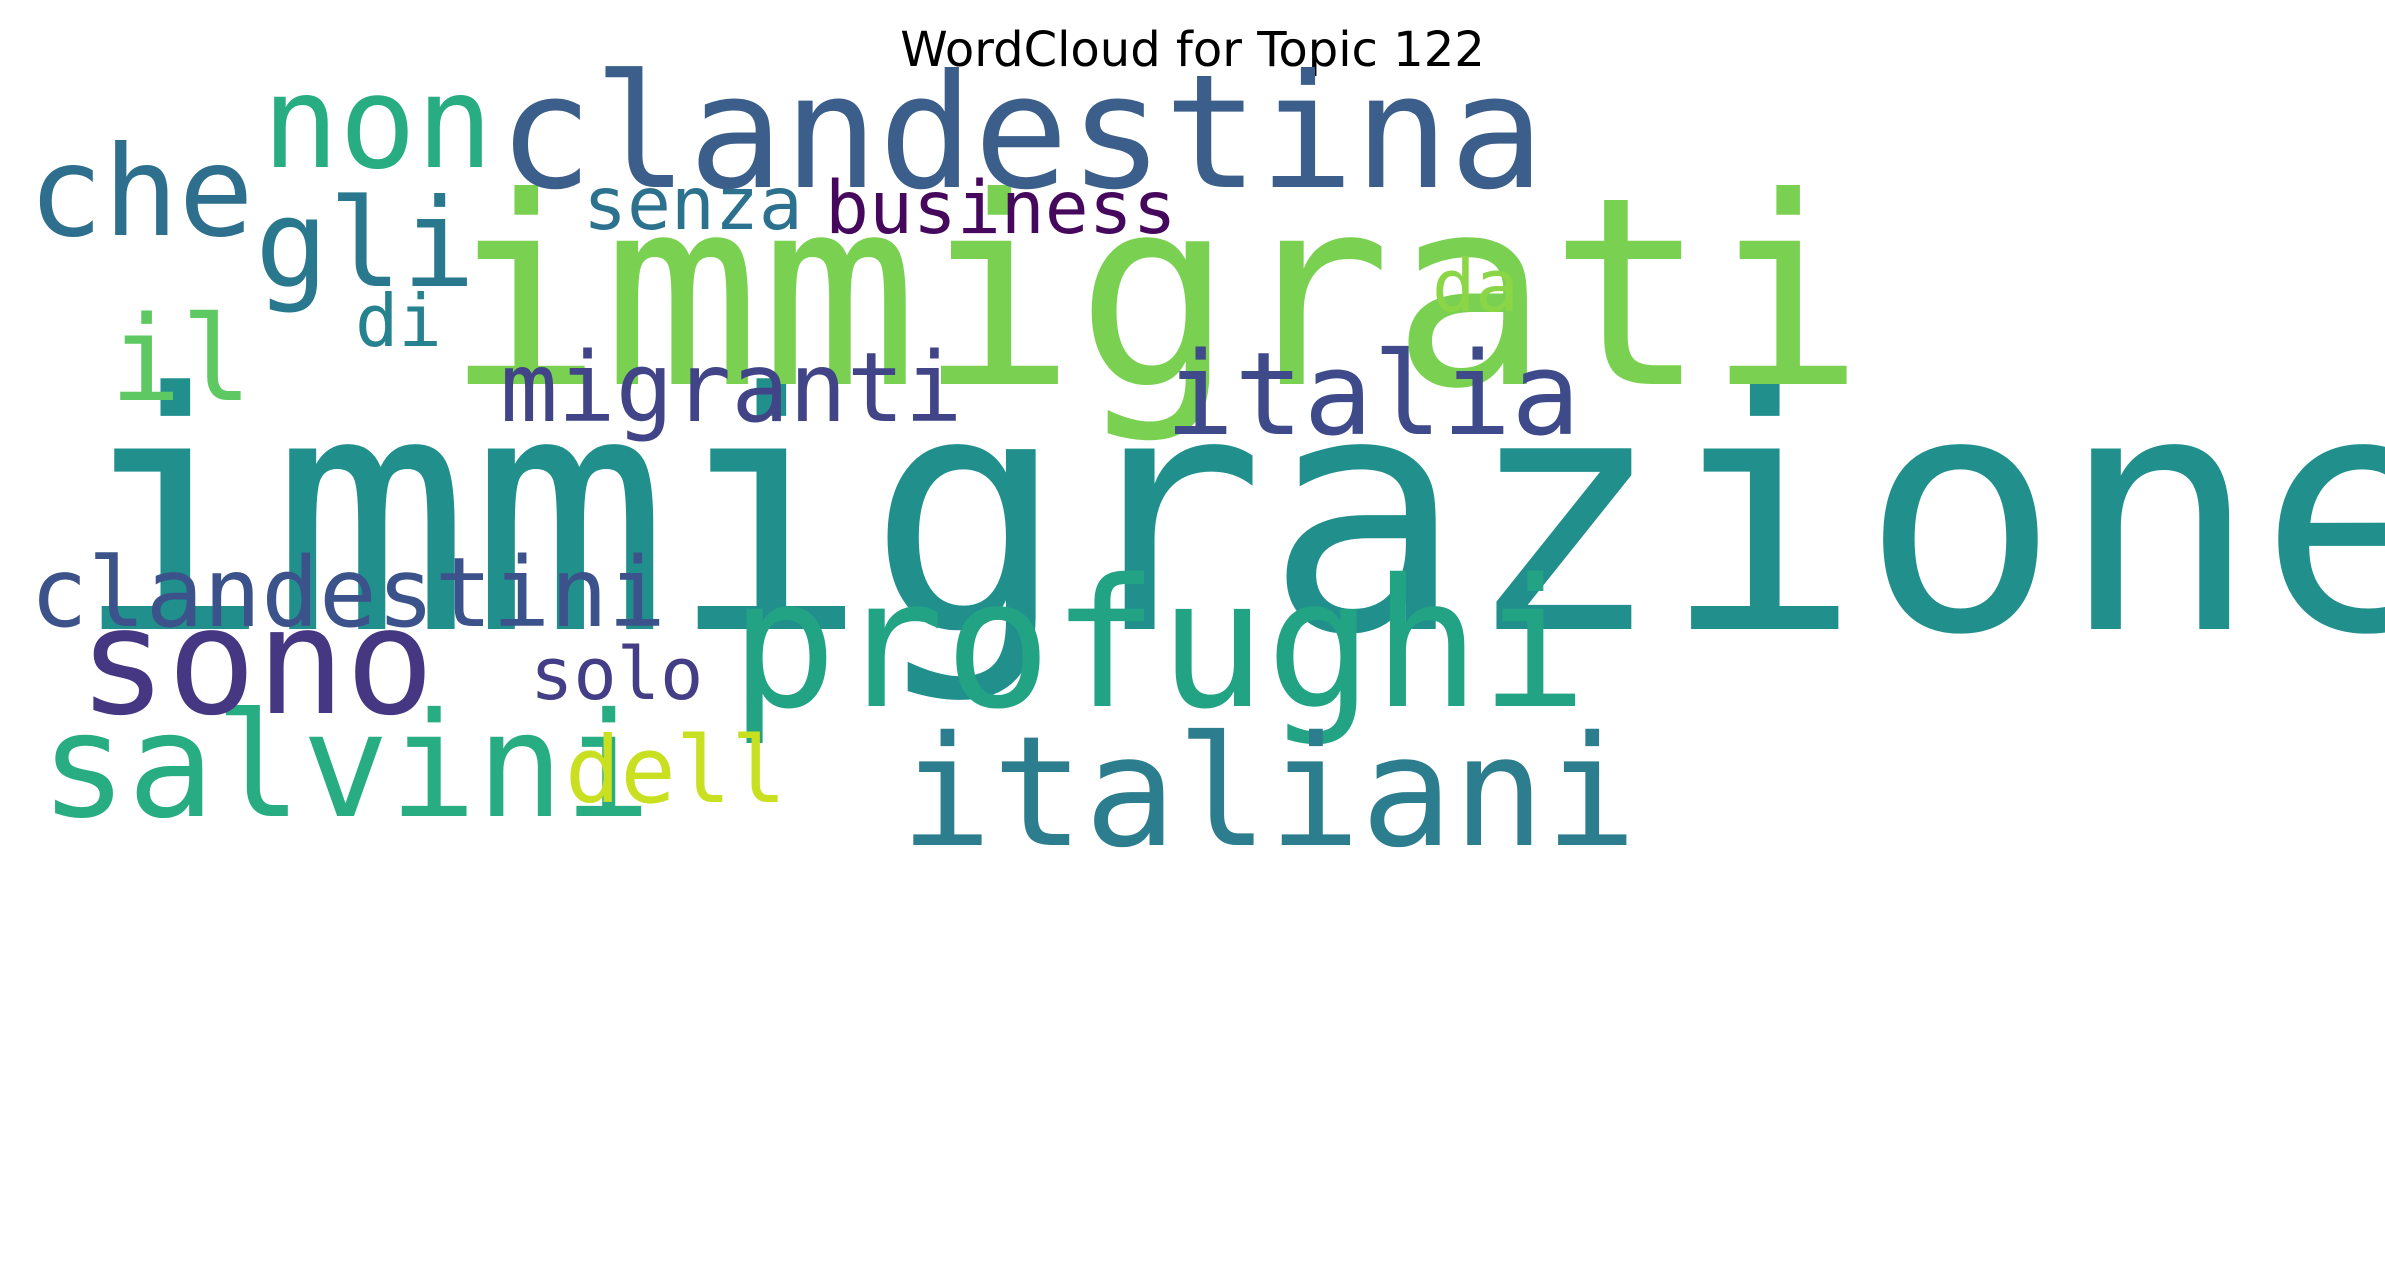 The image size is (2385, 1285). What do you see at coordinates (1373, 395) in the screenshot?
I see `word-italia: italia` at bounding box center [1373, 395].